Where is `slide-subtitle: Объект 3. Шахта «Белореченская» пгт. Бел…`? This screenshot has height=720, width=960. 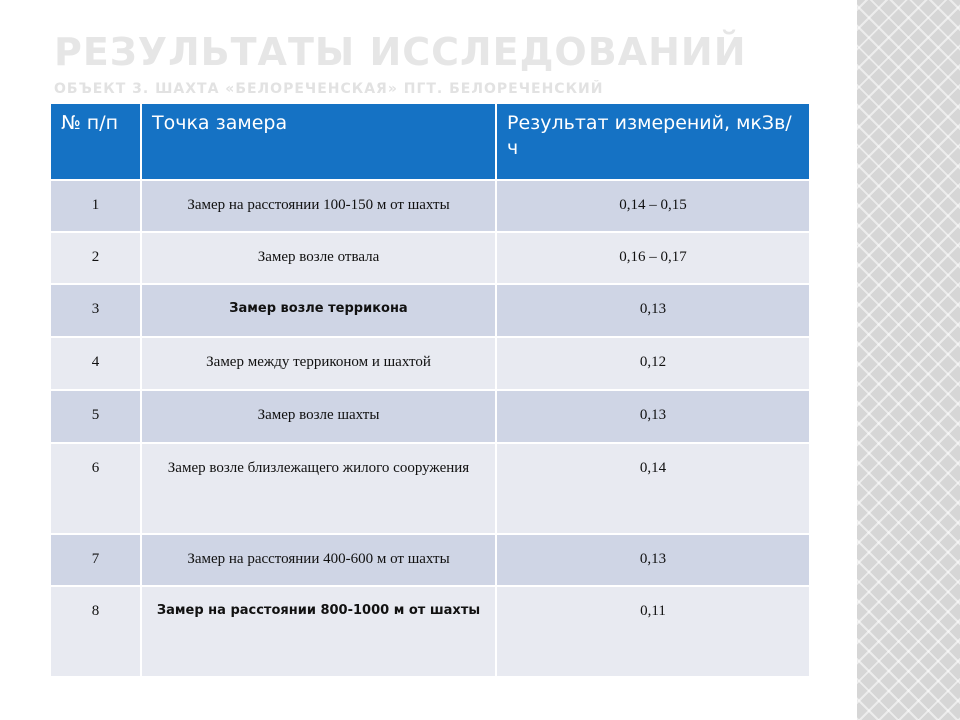 slide-subtitle: Объект 3. Шахта «Белореченская» пгт. Бел… is located at coordinates (329, 87).